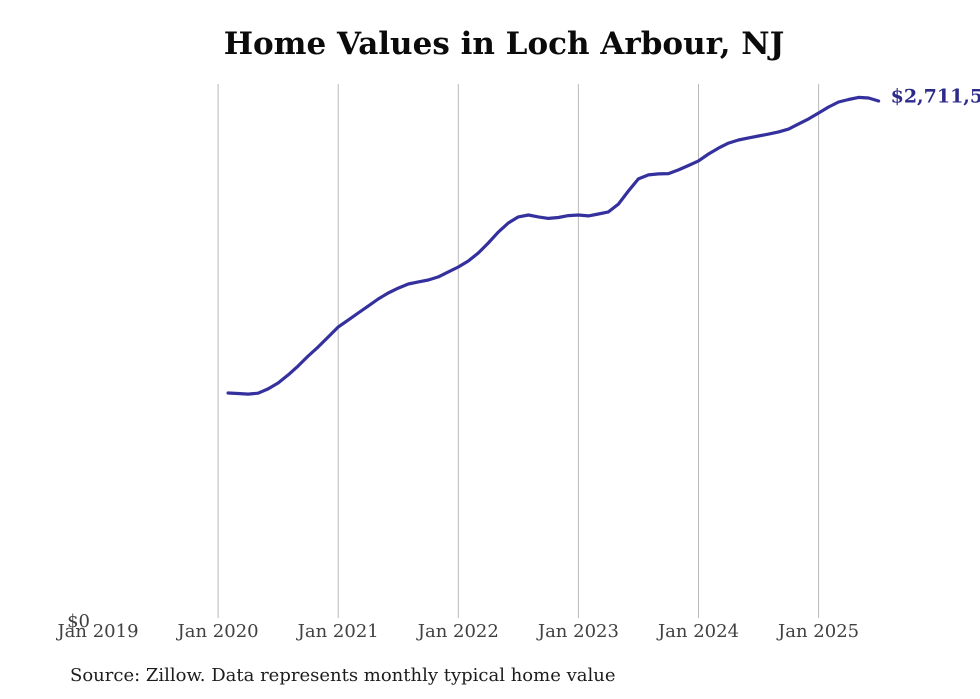 The image size is (980, 699). Describe the element at coordinates (217, 631) in the screenshot. I see `x-tick-label: Jan 2020` at that location.